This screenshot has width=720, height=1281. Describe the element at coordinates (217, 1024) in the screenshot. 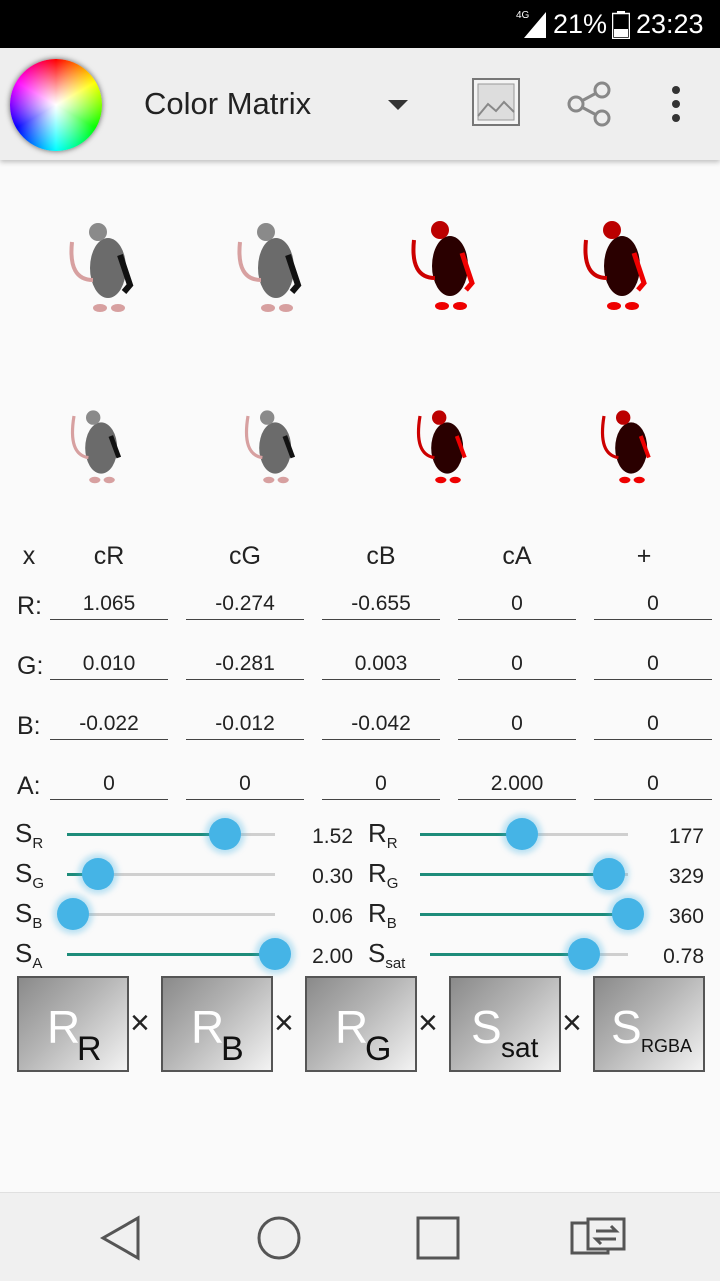

I see `matrix-button-rb: R B` at that location.